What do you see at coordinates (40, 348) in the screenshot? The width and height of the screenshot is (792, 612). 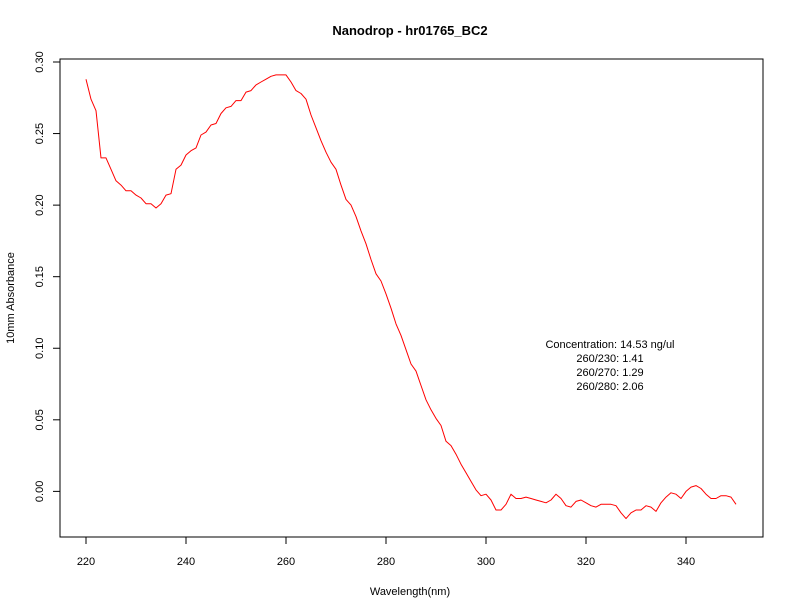 I see `y-tick-label: 0.10` at bounding box center [40, 348].